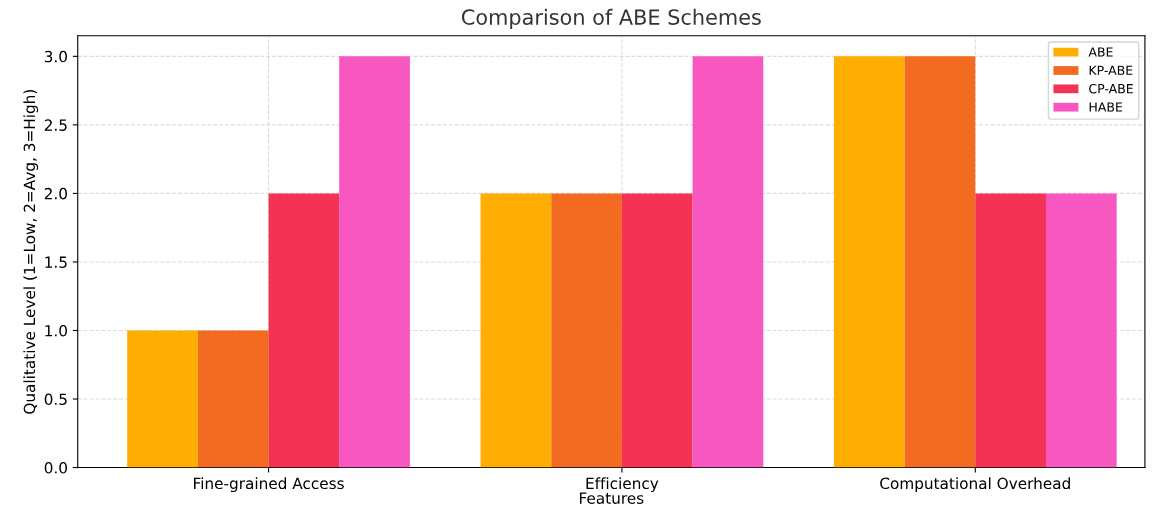  What do you see at coordinates (55, 125) in the screenshot?
I see `y-tick-label: 2.5` at bounding box center [55, 125].